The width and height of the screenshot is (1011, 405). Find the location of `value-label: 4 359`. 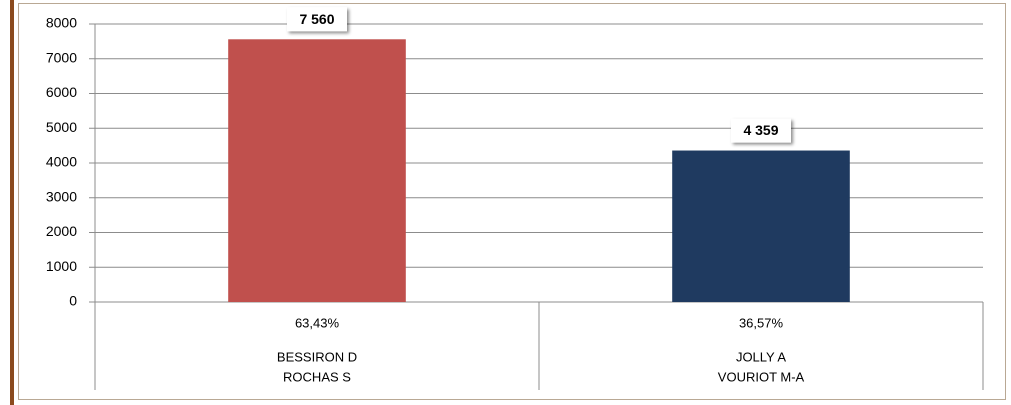

value-label: 4 359 is located at coordinates (760, 130).